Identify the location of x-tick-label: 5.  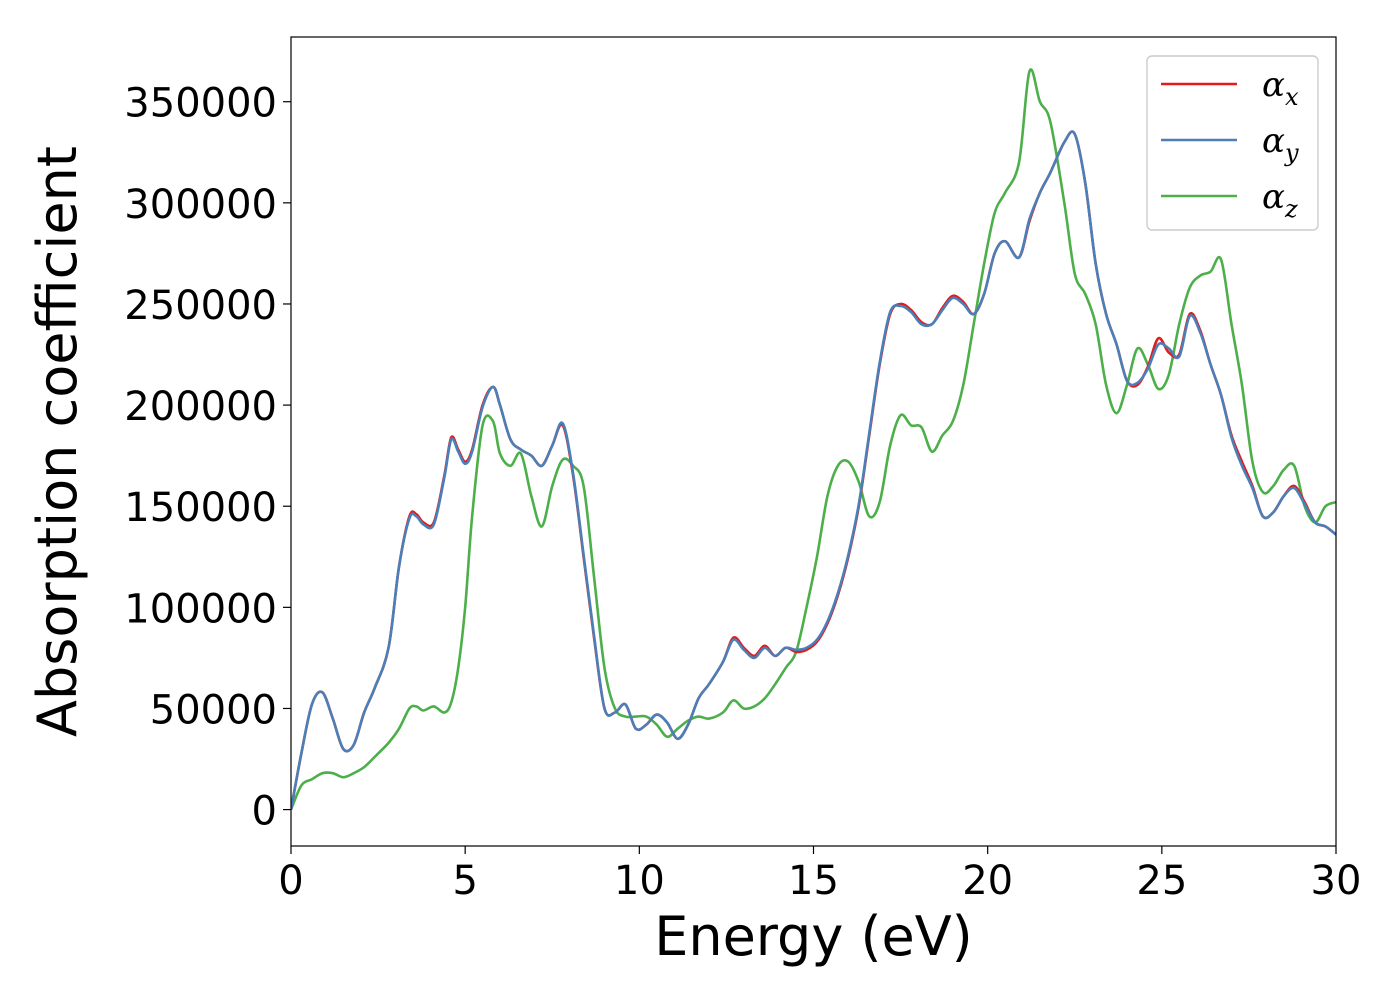
(464, 881).